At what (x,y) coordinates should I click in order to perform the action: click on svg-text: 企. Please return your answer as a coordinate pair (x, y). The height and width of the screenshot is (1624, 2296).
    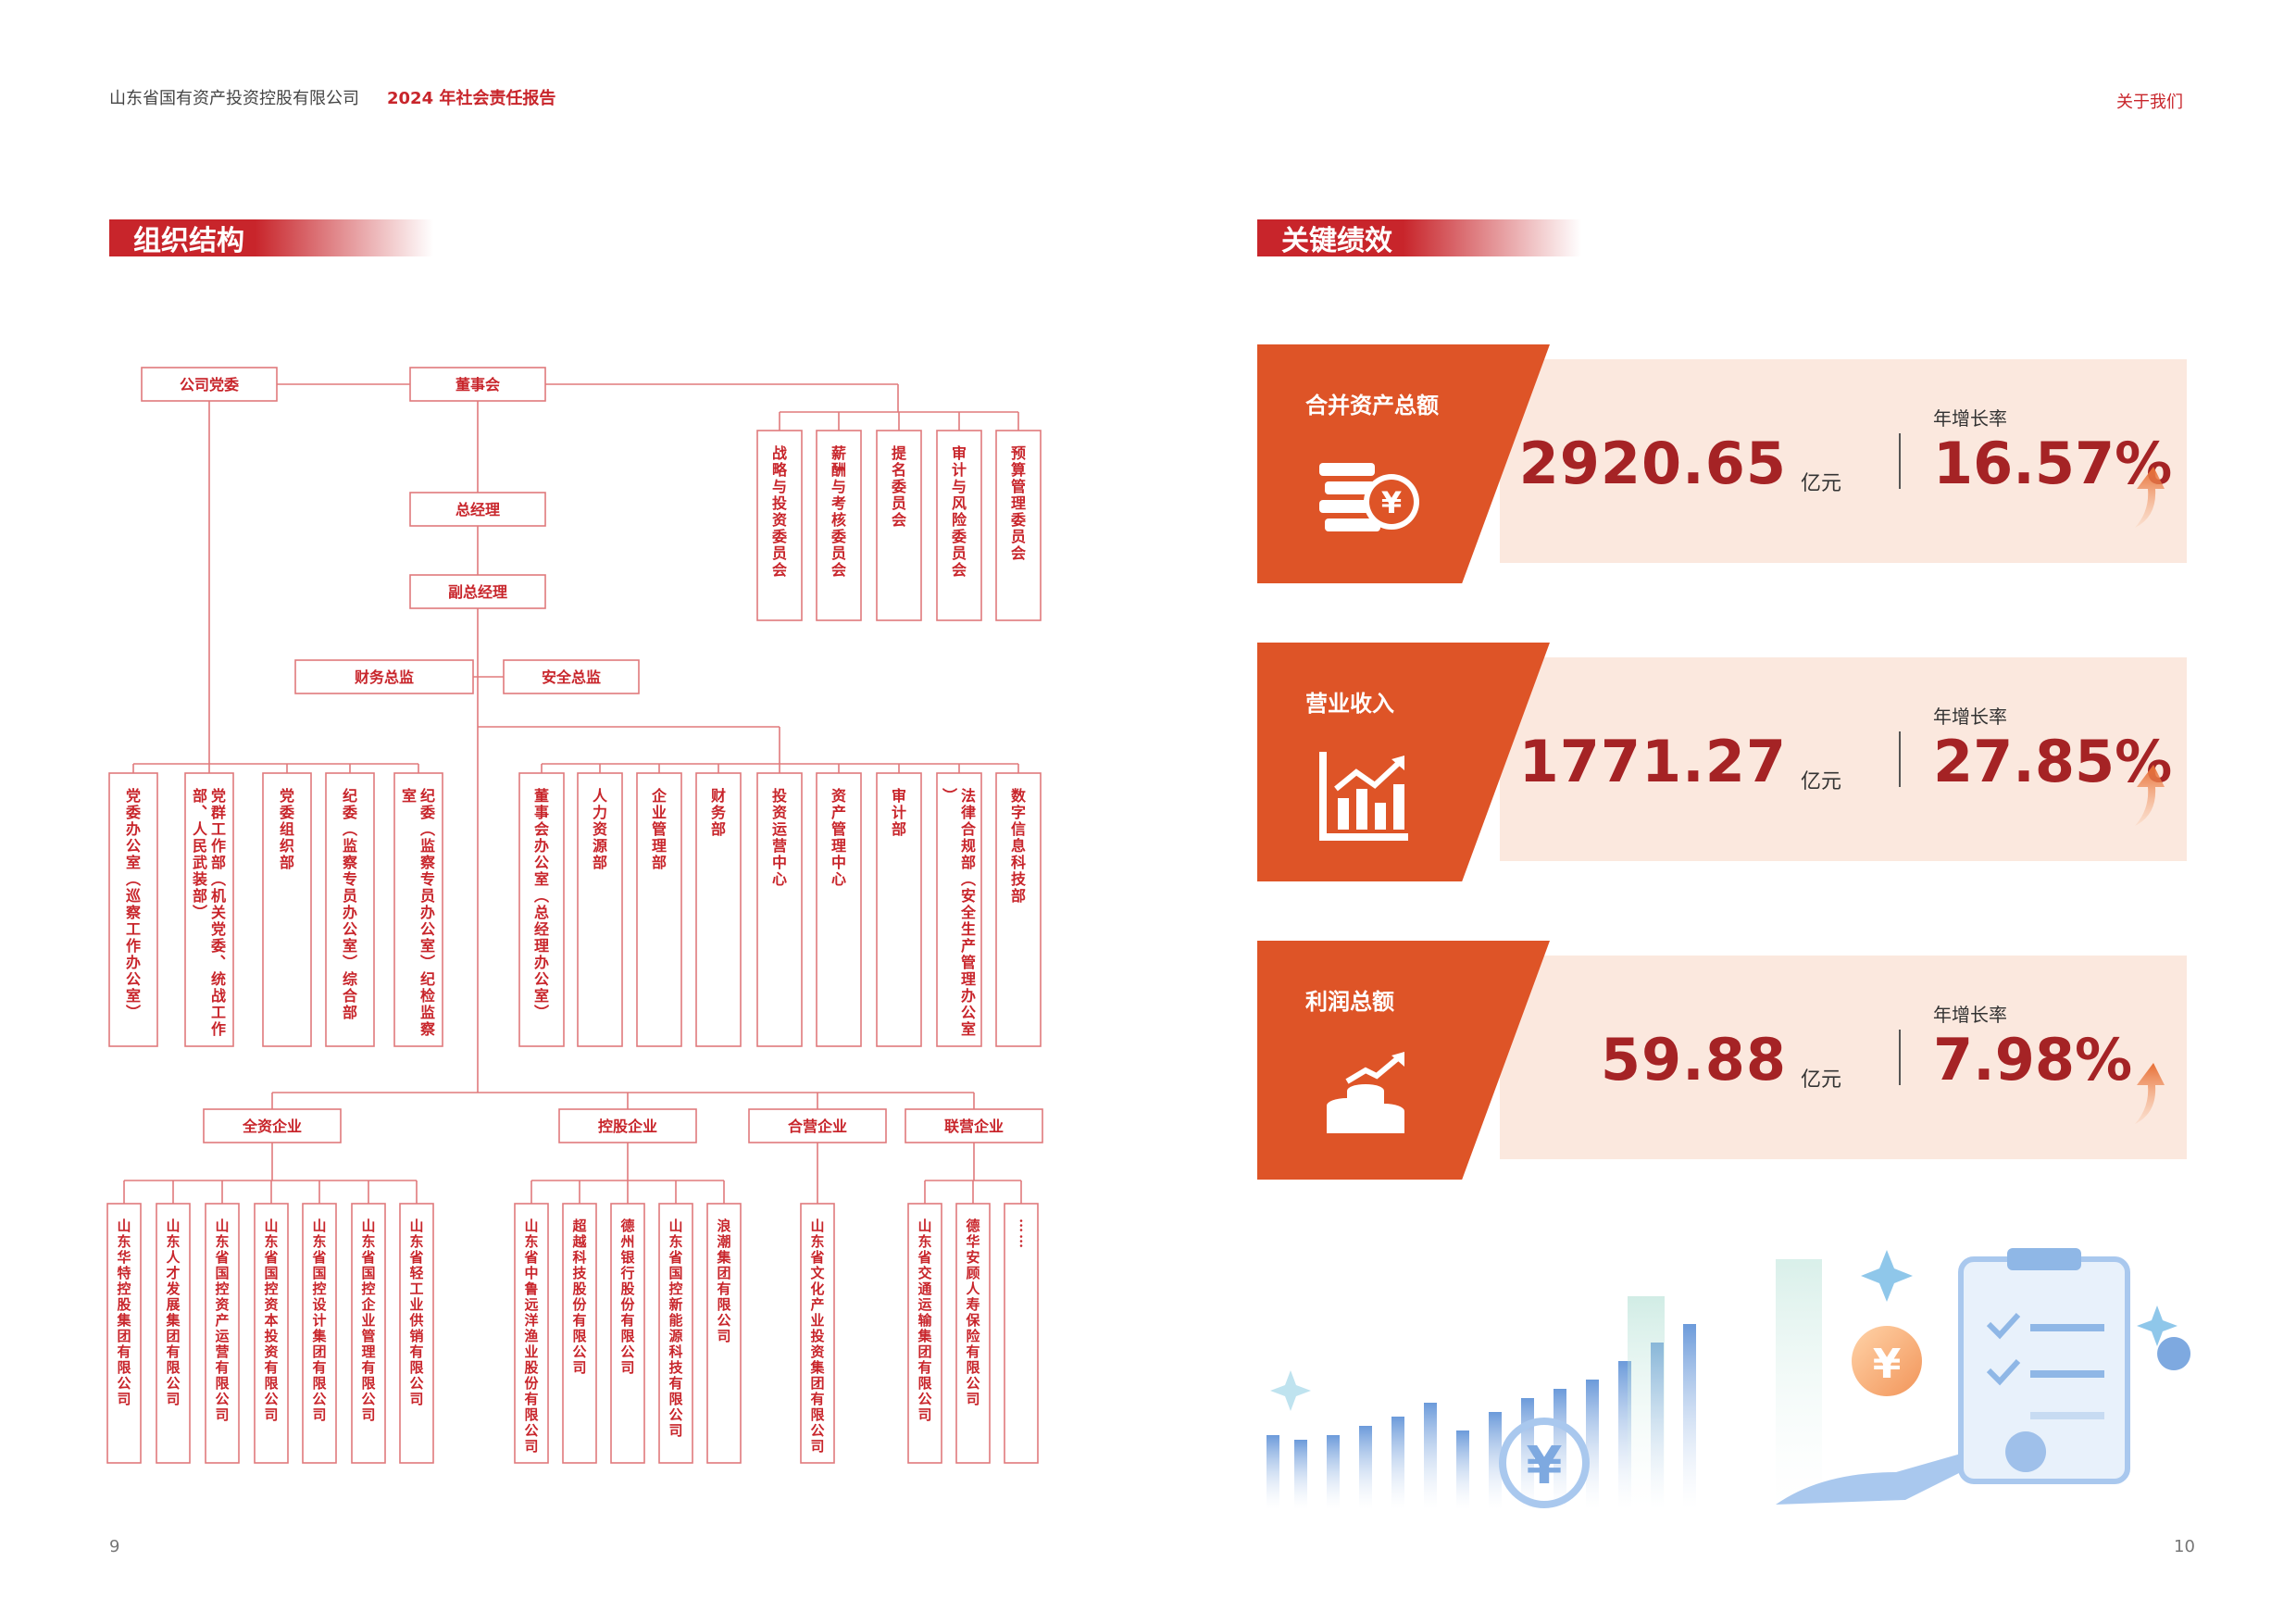
    Looking at the image, I should click on (659, 796).